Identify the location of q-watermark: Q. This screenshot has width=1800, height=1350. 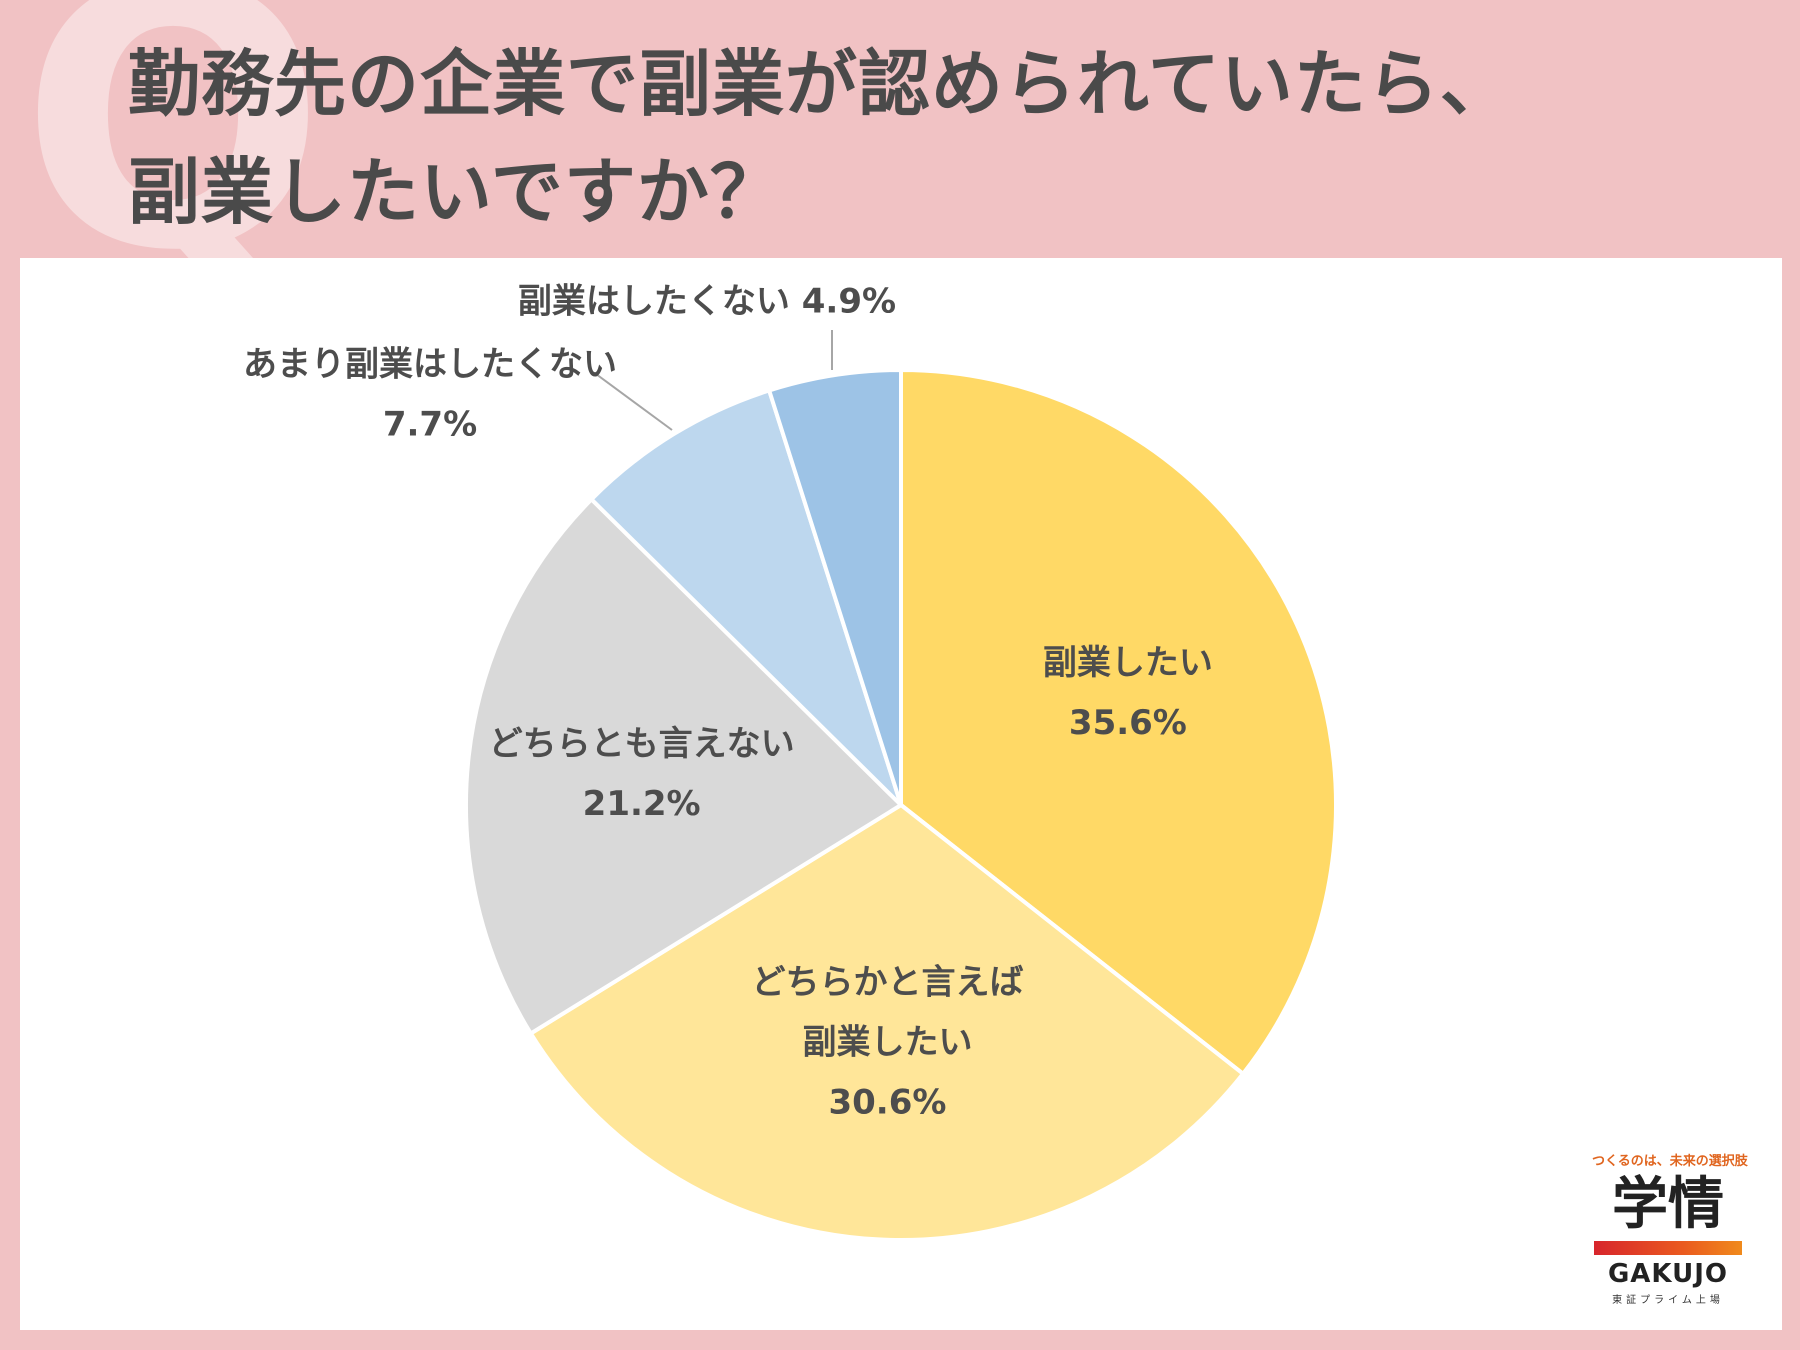
(173, 164).